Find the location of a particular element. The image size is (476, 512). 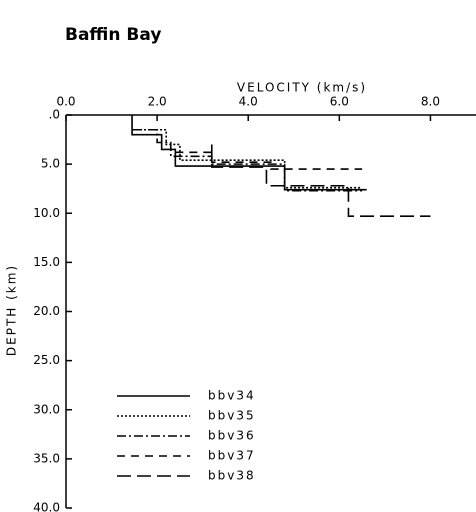

y-tick-label: .0 is located at coordinates (54, 115).